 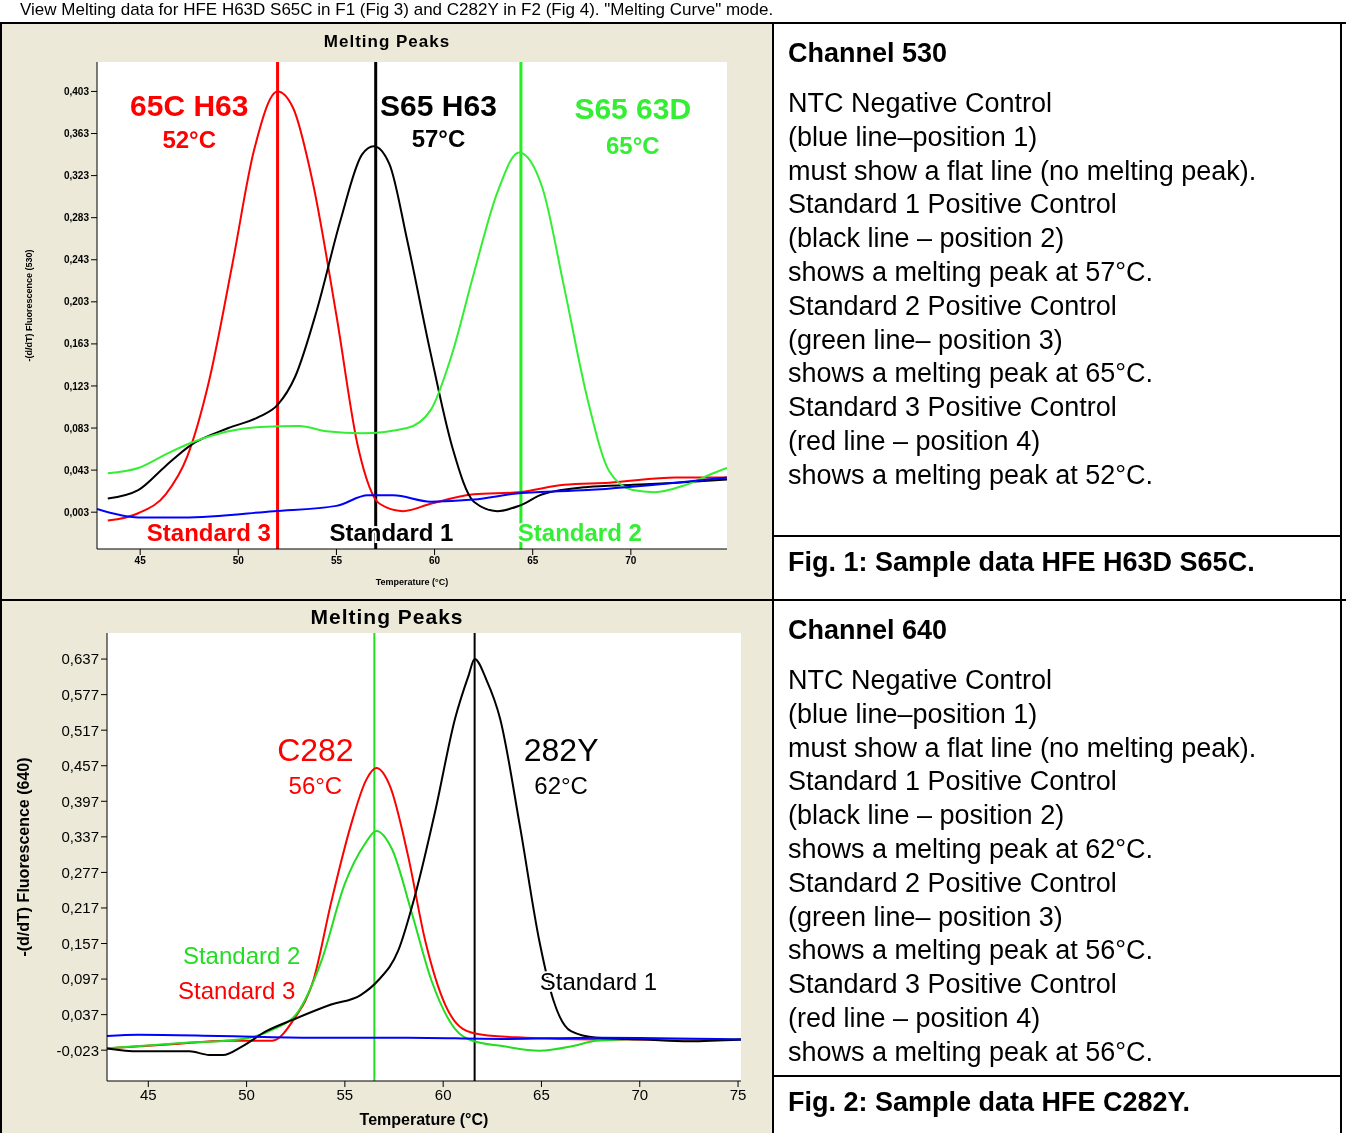 I want to click on y-tick-label: 0,337, so click(x=80, y=837).